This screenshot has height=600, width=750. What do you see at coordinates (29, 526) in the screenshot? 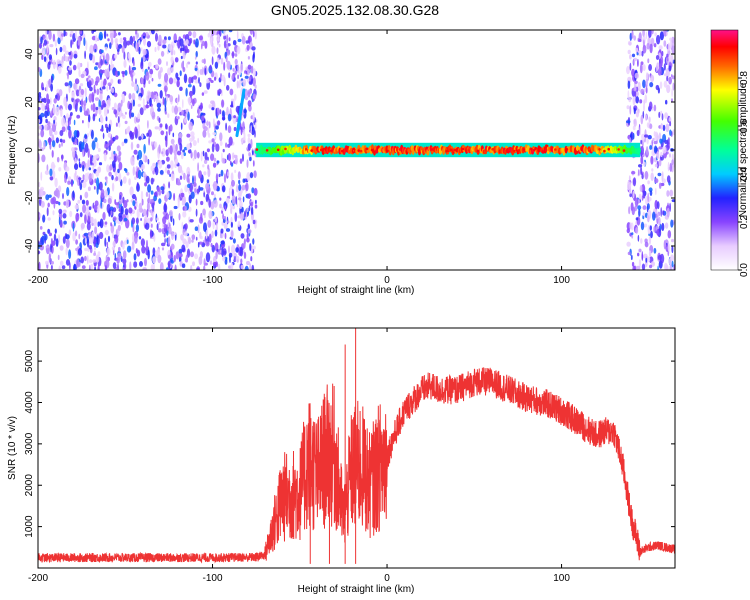
I see `y-tick-label: 1000` at bounding box center [29, 526].